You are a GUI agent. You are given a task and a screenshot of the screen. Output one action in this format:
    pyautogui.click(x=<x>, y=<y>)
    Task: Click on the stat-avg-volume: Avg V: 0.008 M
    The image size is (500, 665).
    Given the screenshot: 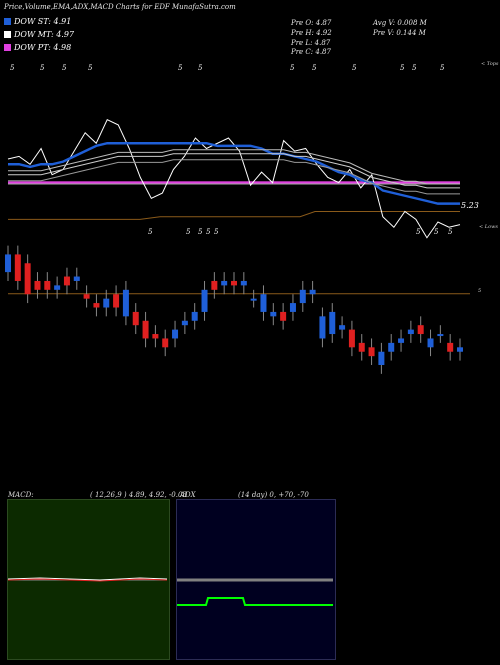 What is the action you would take?
    pyautogui.click(x=400, y=23)
    